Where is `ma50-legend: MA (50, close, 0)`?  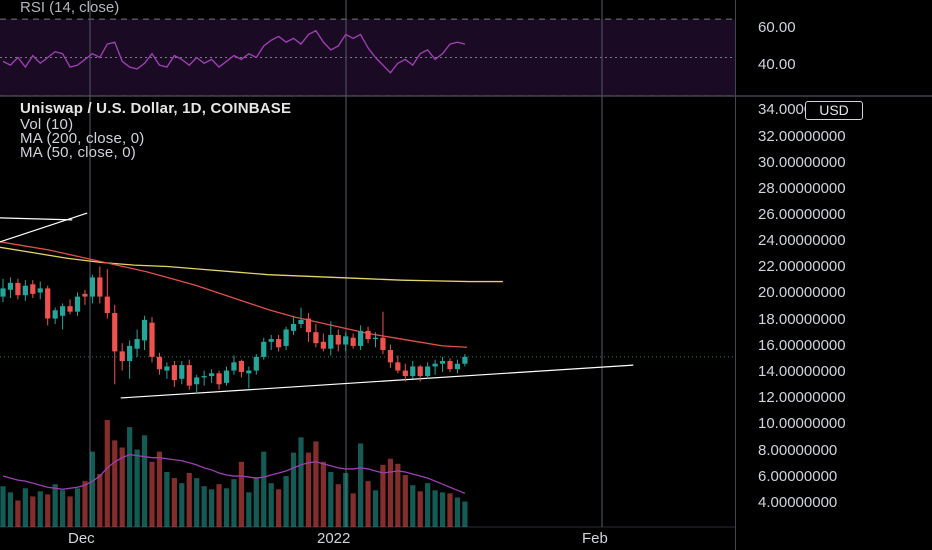
ma50-legend: MA (50, close, 0) is located at coordinates (78, 152).